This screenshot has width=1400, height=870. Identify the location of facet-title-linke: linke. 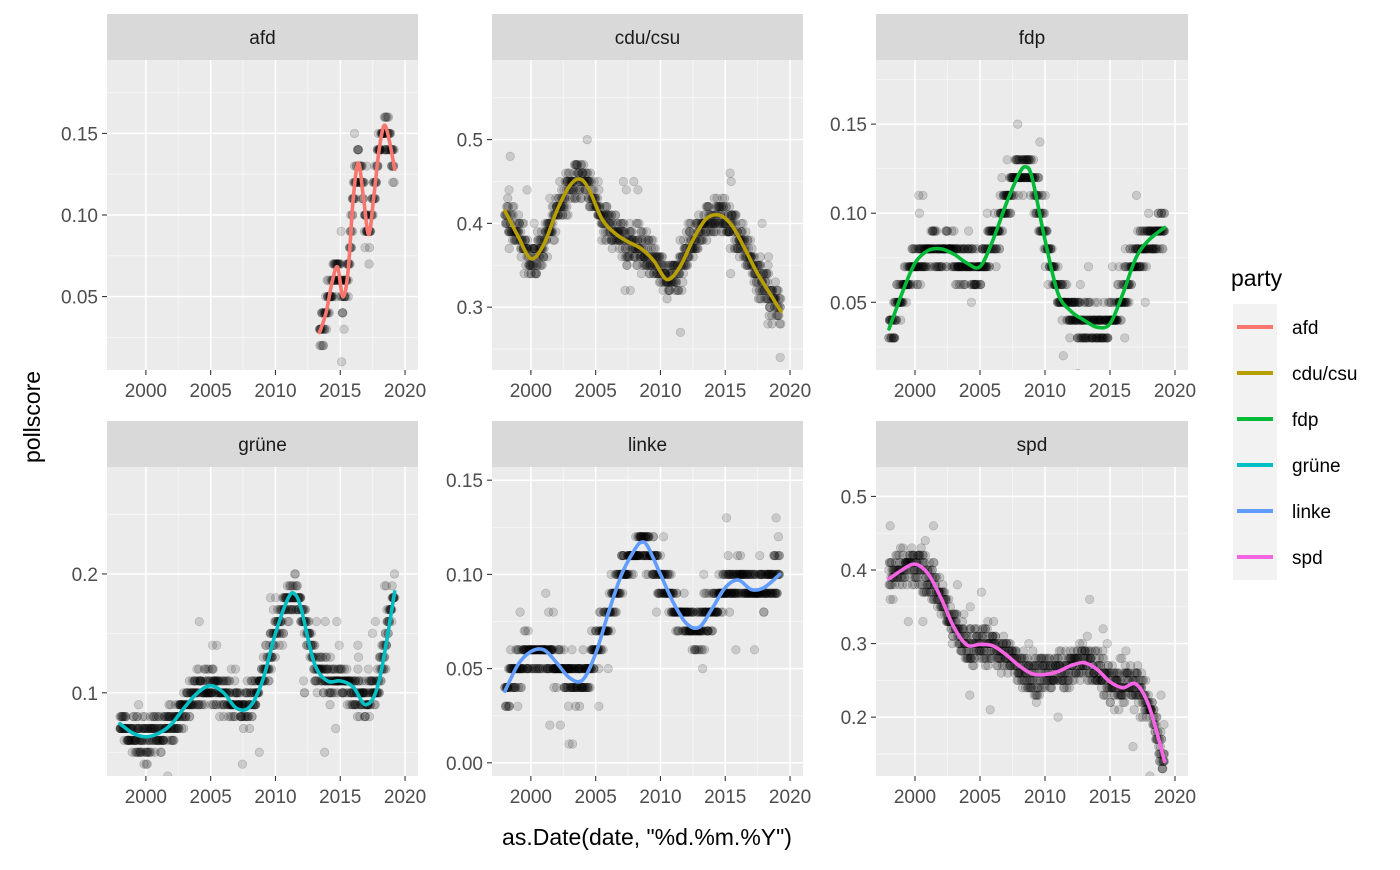
(647, 445).